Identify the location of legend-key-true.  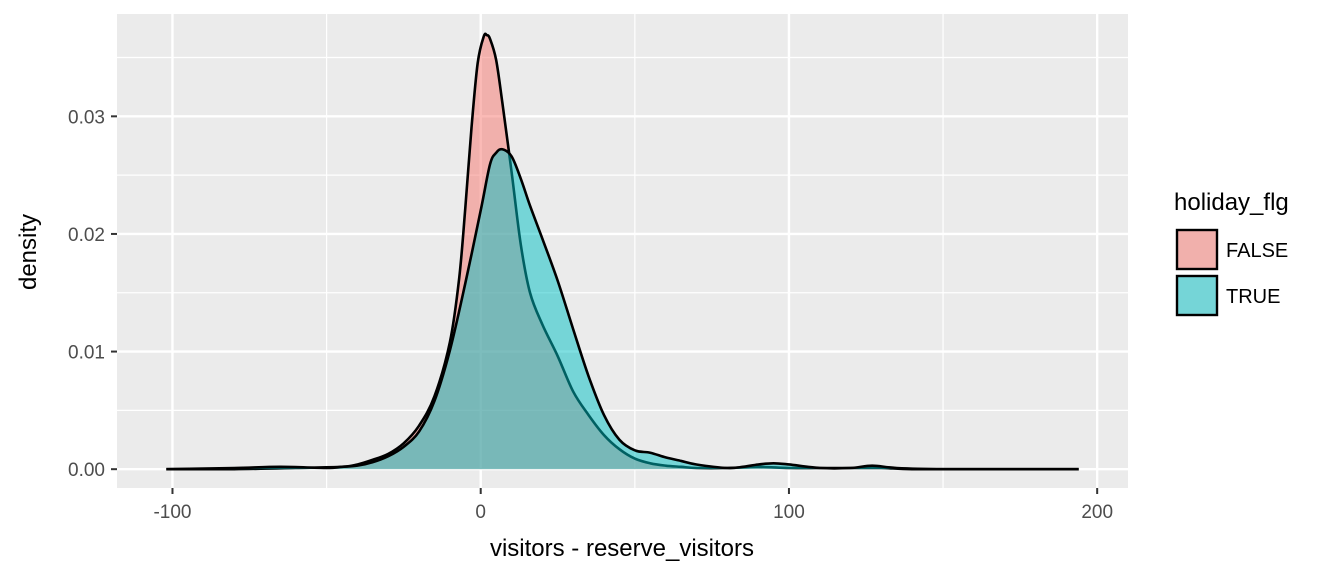
(1197, 295).